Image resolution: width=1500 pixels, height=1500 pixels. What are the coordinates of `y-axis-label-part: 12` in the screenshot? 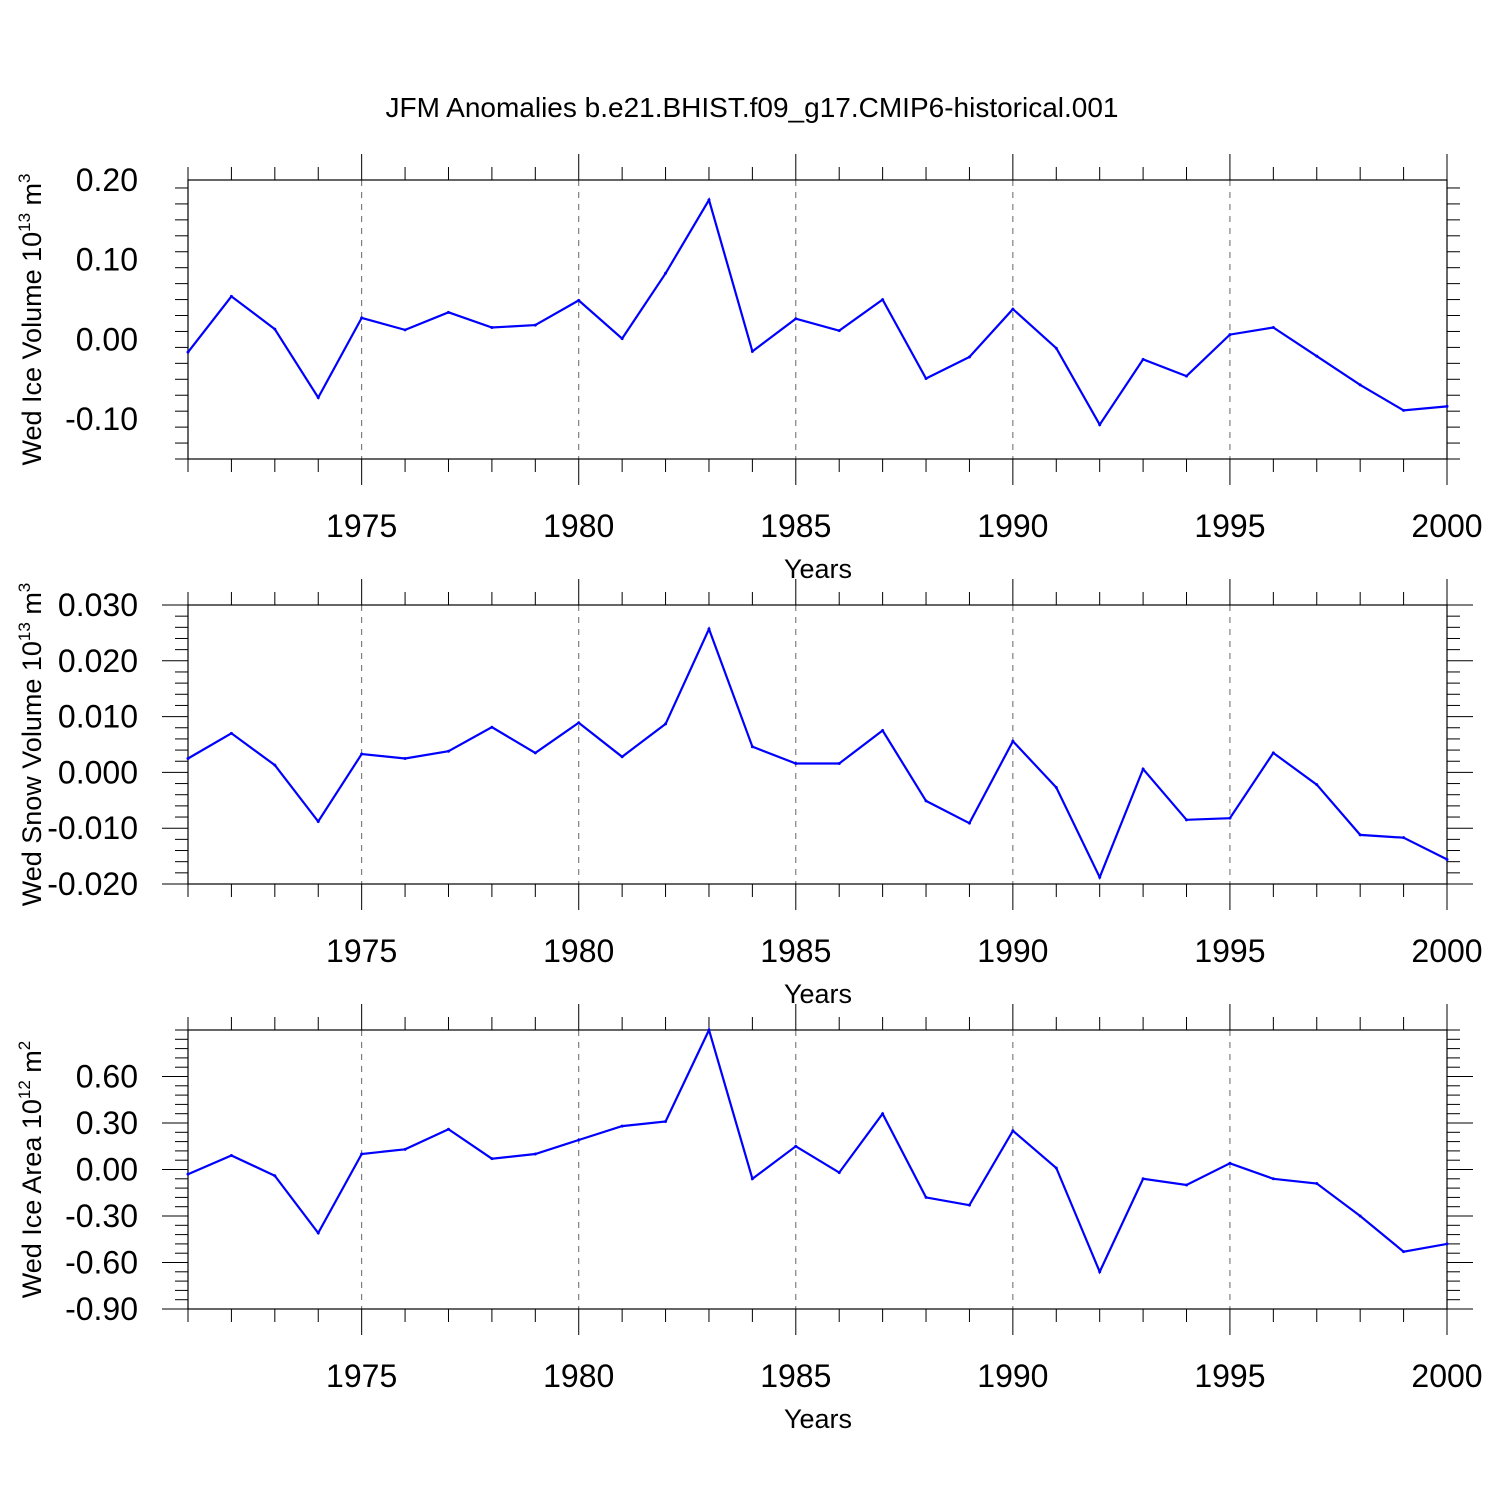 It's located at (24, 1089).